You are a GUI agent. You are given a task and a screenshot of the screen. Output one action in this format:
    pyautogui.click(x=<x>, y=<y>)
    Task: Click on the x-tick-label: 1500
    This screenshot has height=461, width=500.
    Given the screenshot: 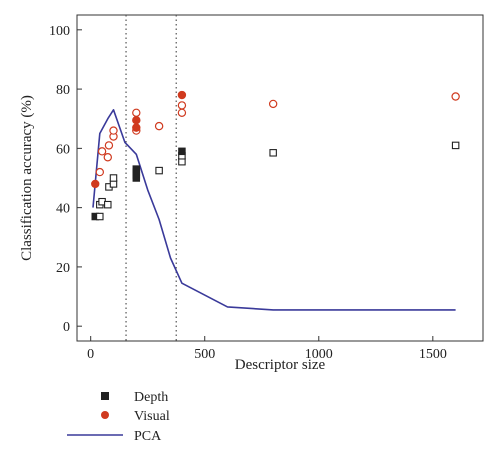 What is the action you would take?
    pyautogui.click(x=433, y=354)
    